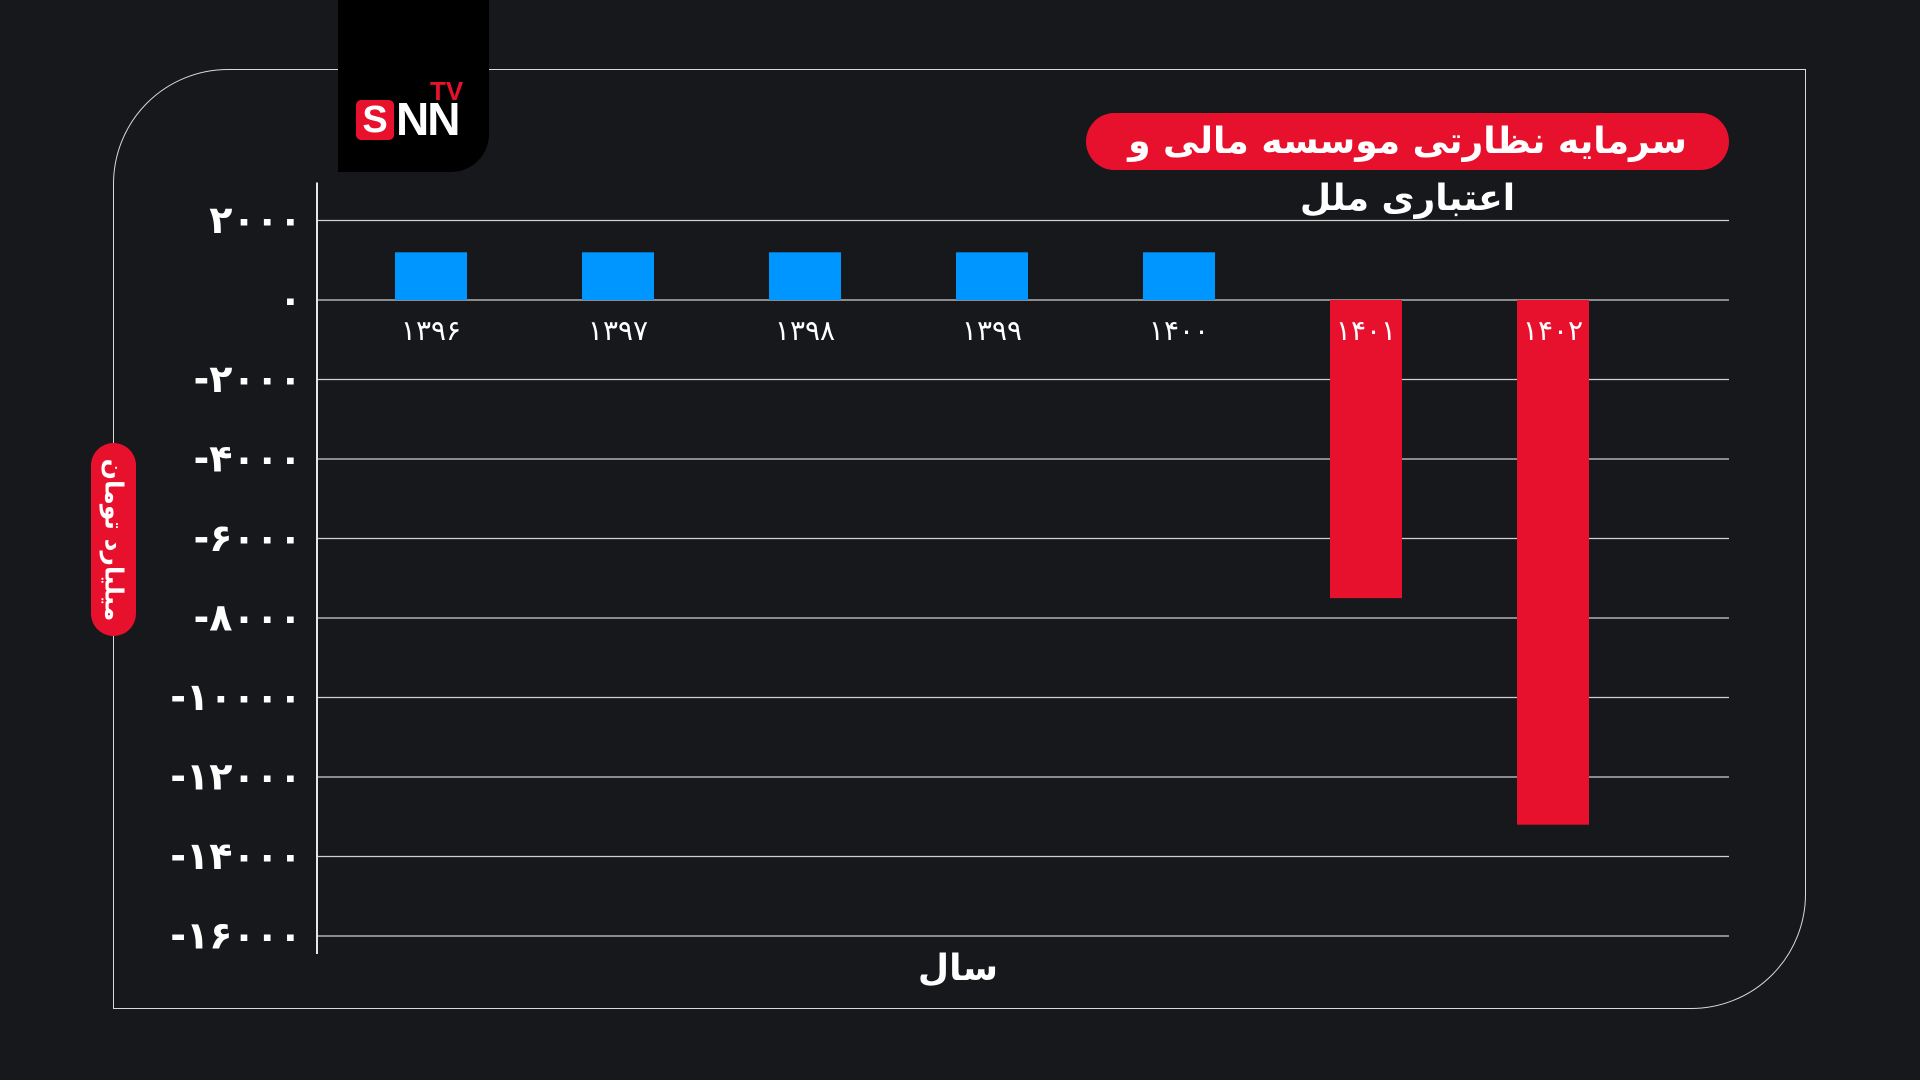  What do you see at coordinates (236, 936) in the screenshot?
I see `y-tick-label: -۱۶۰۰۰` at bounding box center [236, 936].